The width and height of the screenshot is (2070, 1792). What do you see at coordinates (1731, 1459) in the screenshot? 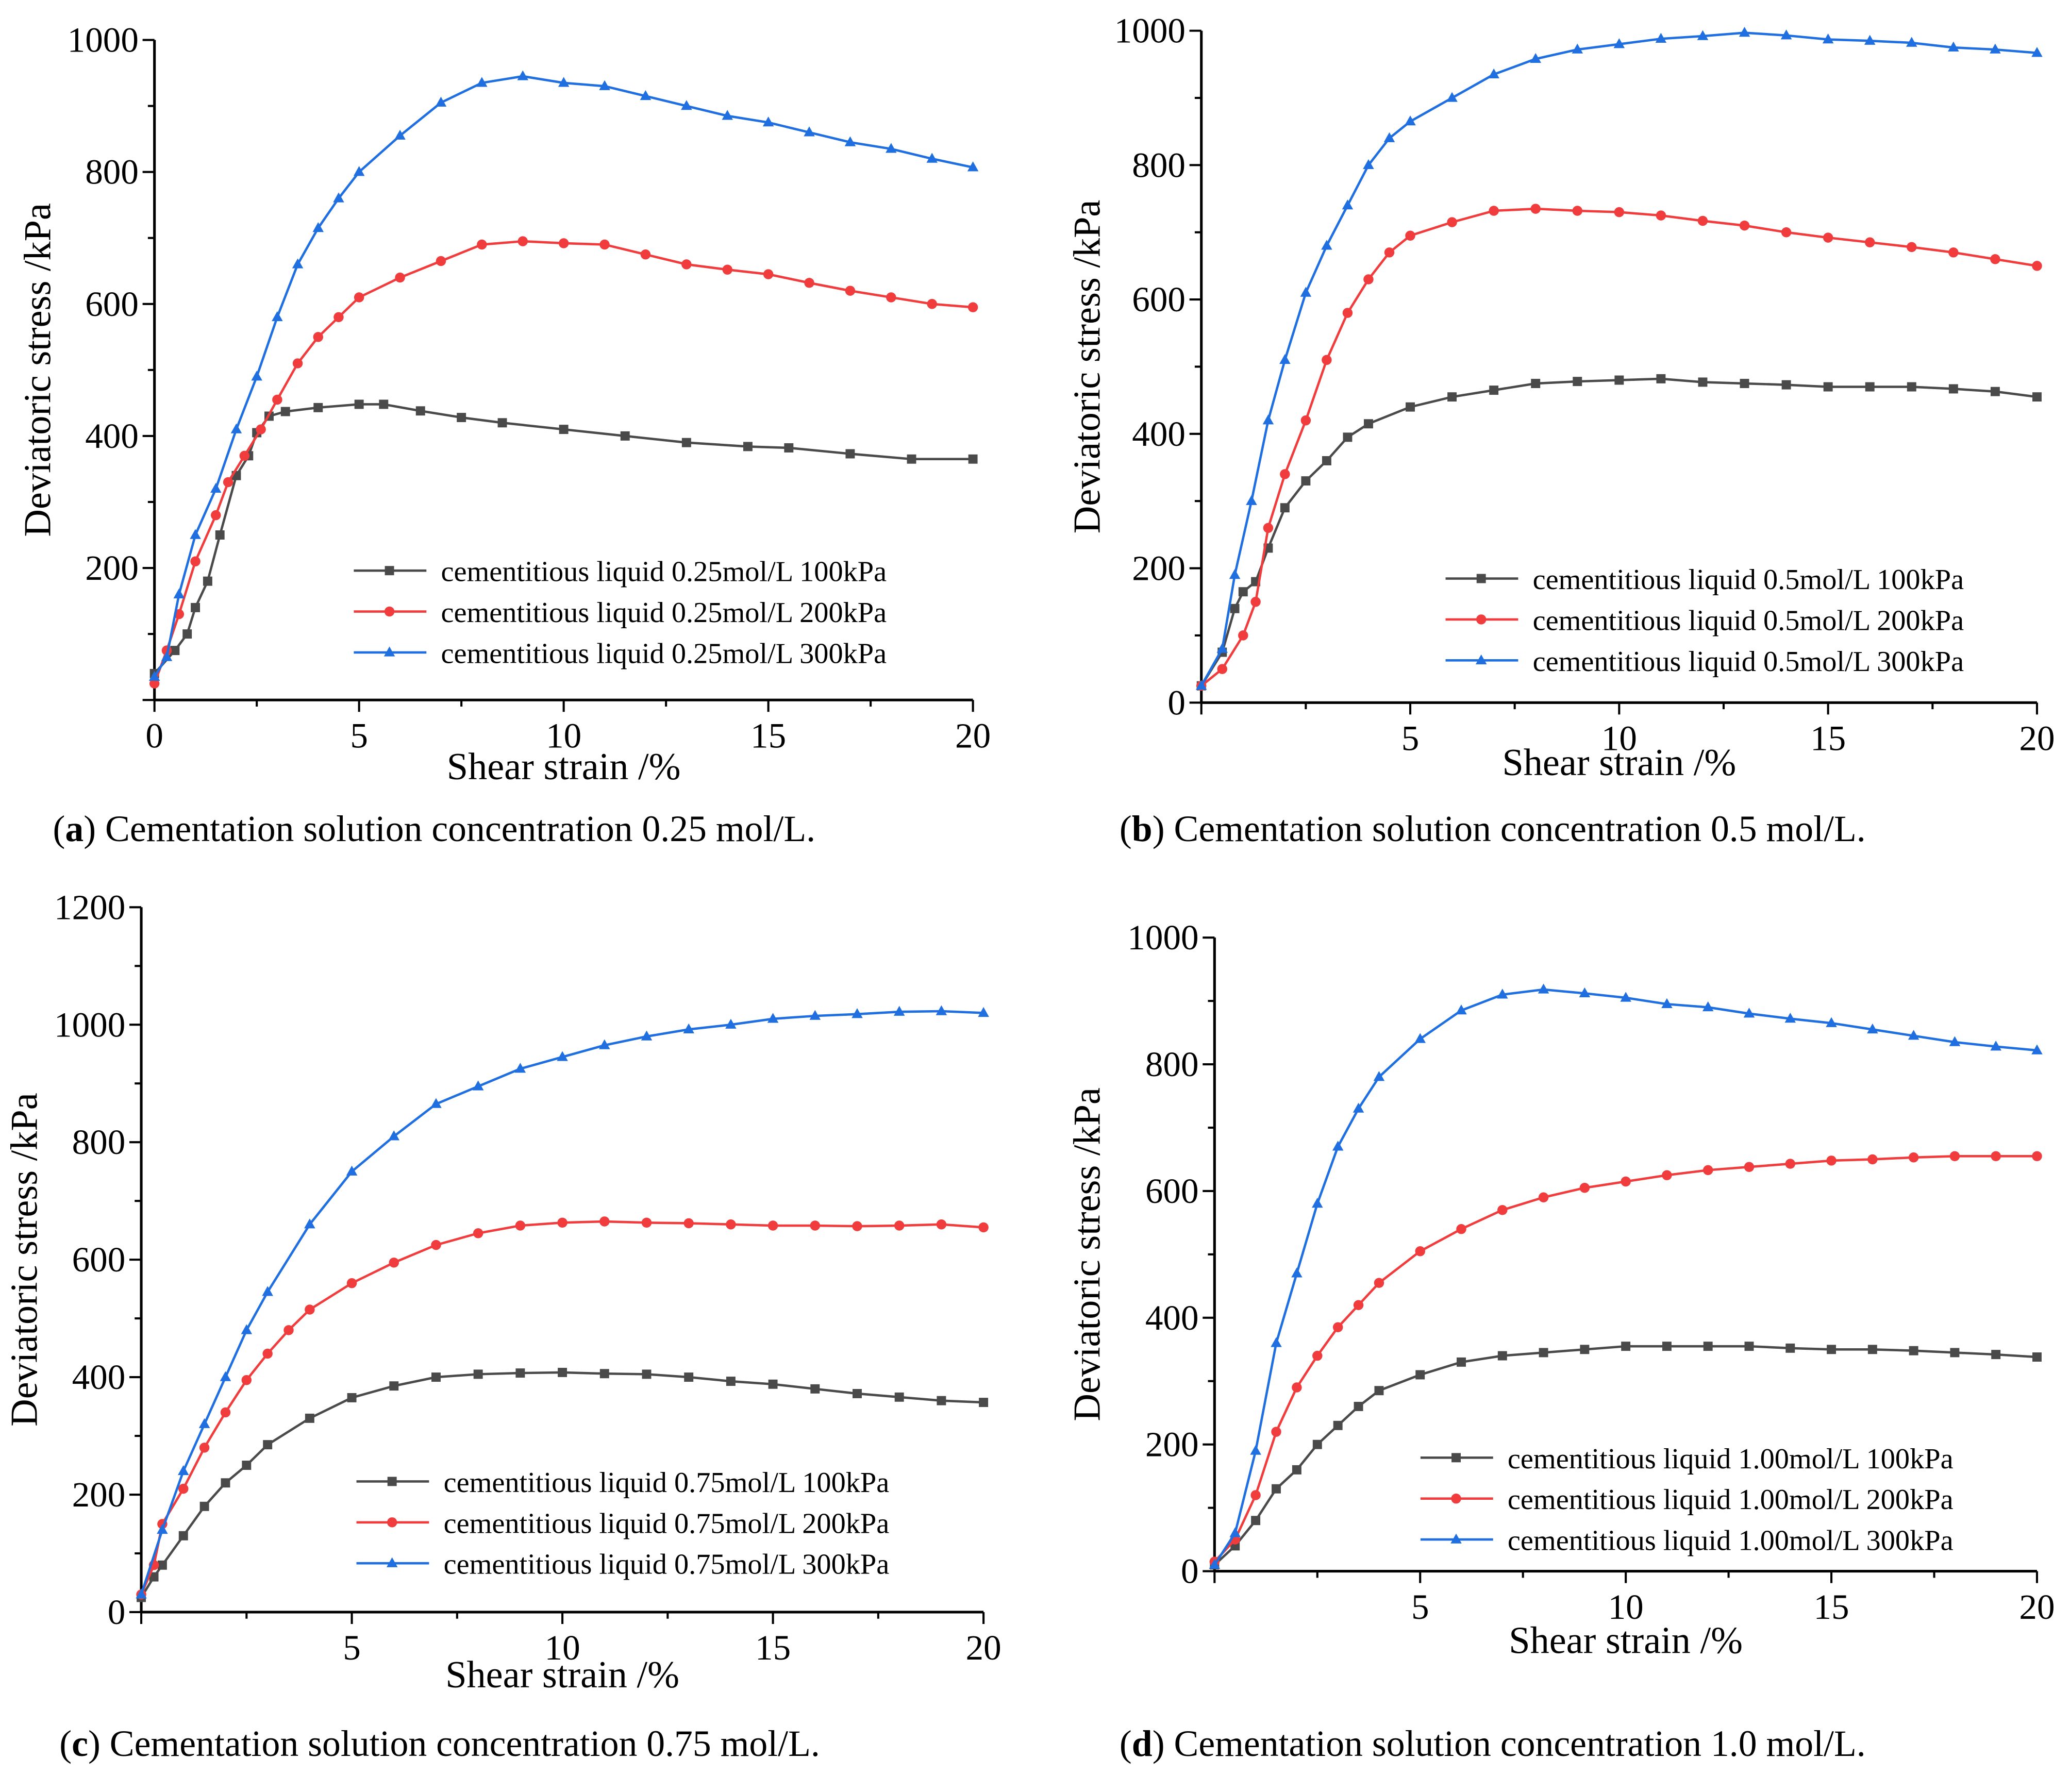
I see `legend-label: cementitious liquid 1.00mol/L 100kPa` at bounding box center [1731, 1459].